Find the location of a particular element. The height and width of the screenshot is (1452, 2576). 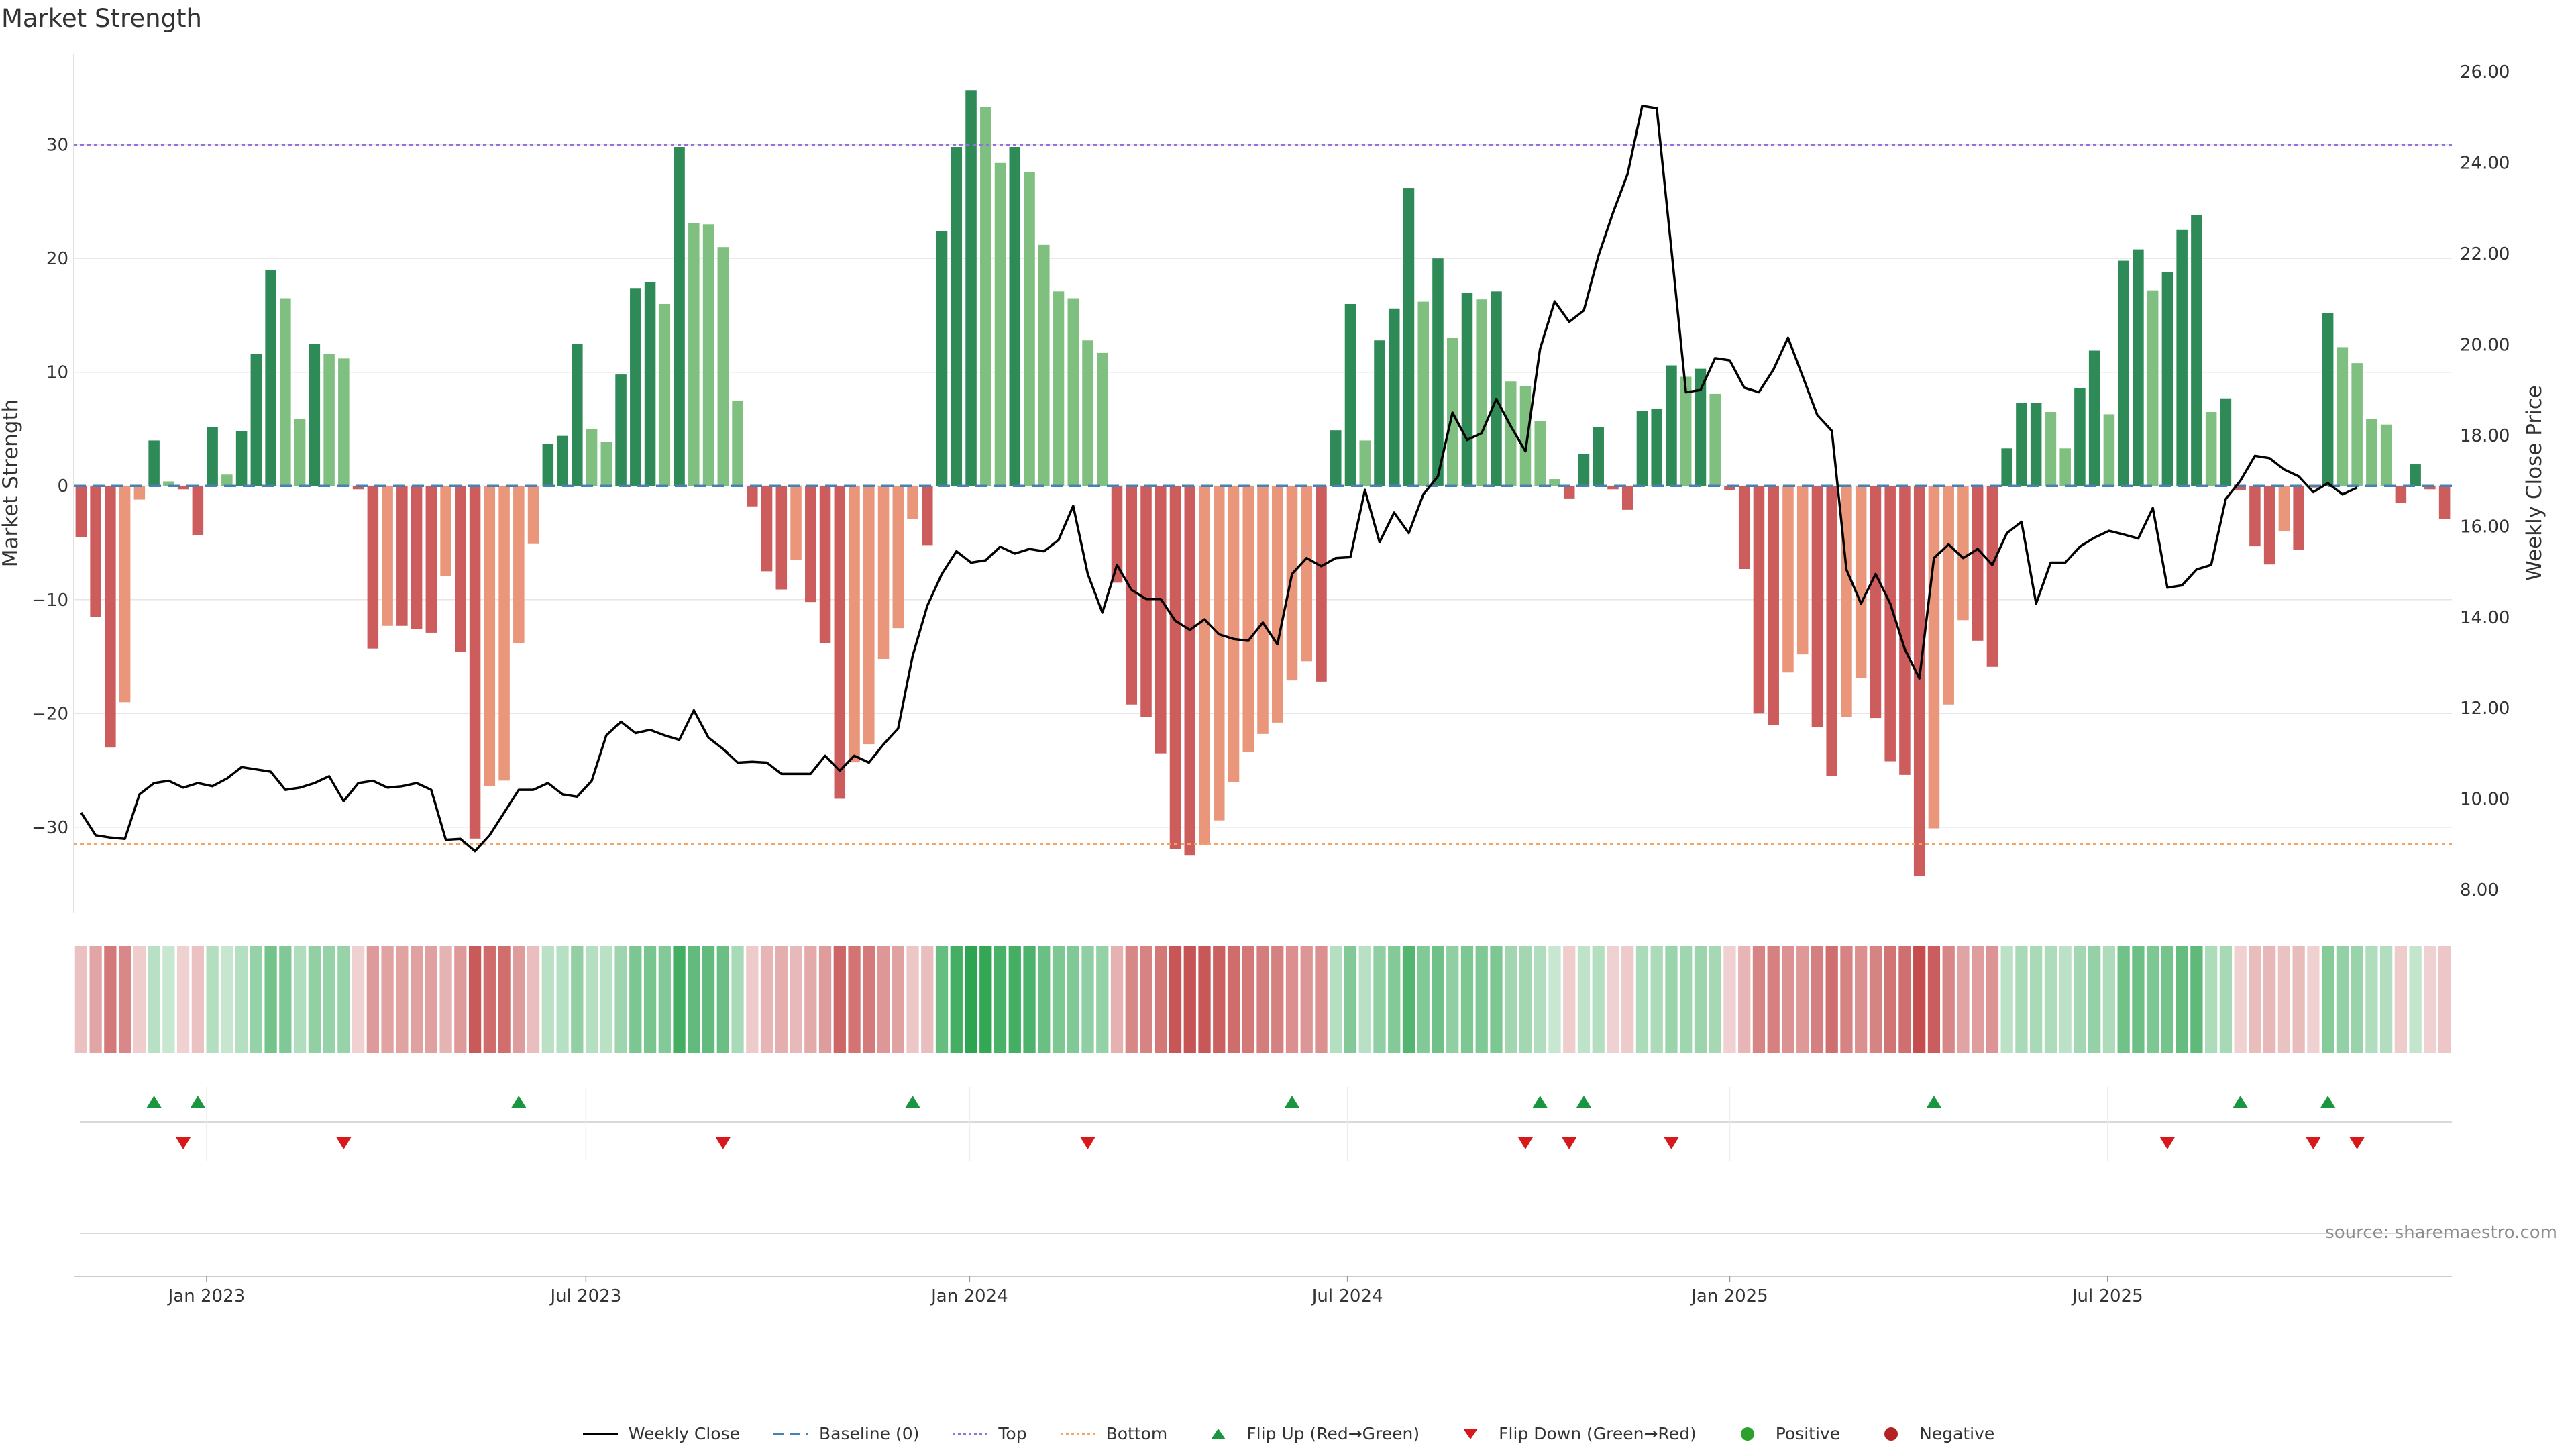

flip-markers is located at coordinates (1266, 1124).